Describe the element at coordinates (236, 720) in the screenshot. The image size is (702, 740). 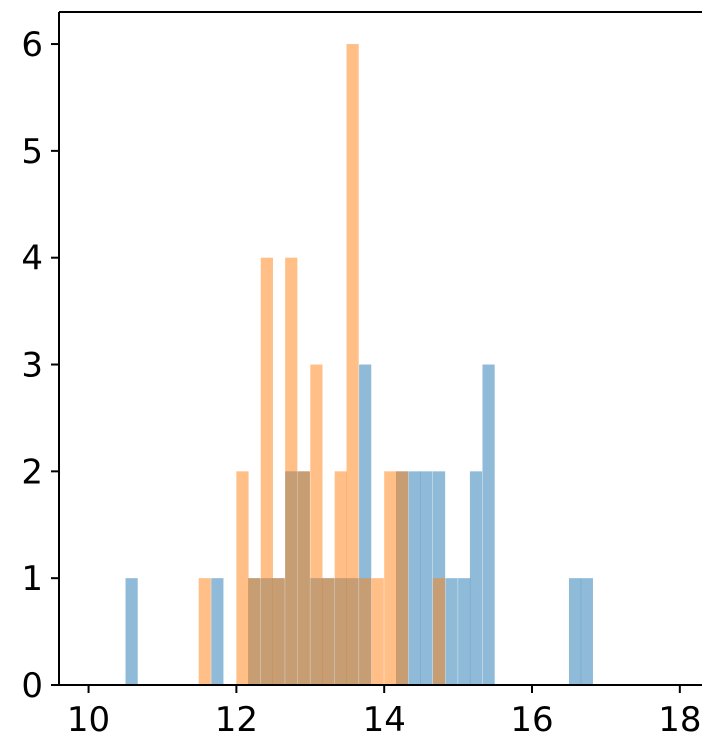
I see `x-tick-label: 12` at that location.